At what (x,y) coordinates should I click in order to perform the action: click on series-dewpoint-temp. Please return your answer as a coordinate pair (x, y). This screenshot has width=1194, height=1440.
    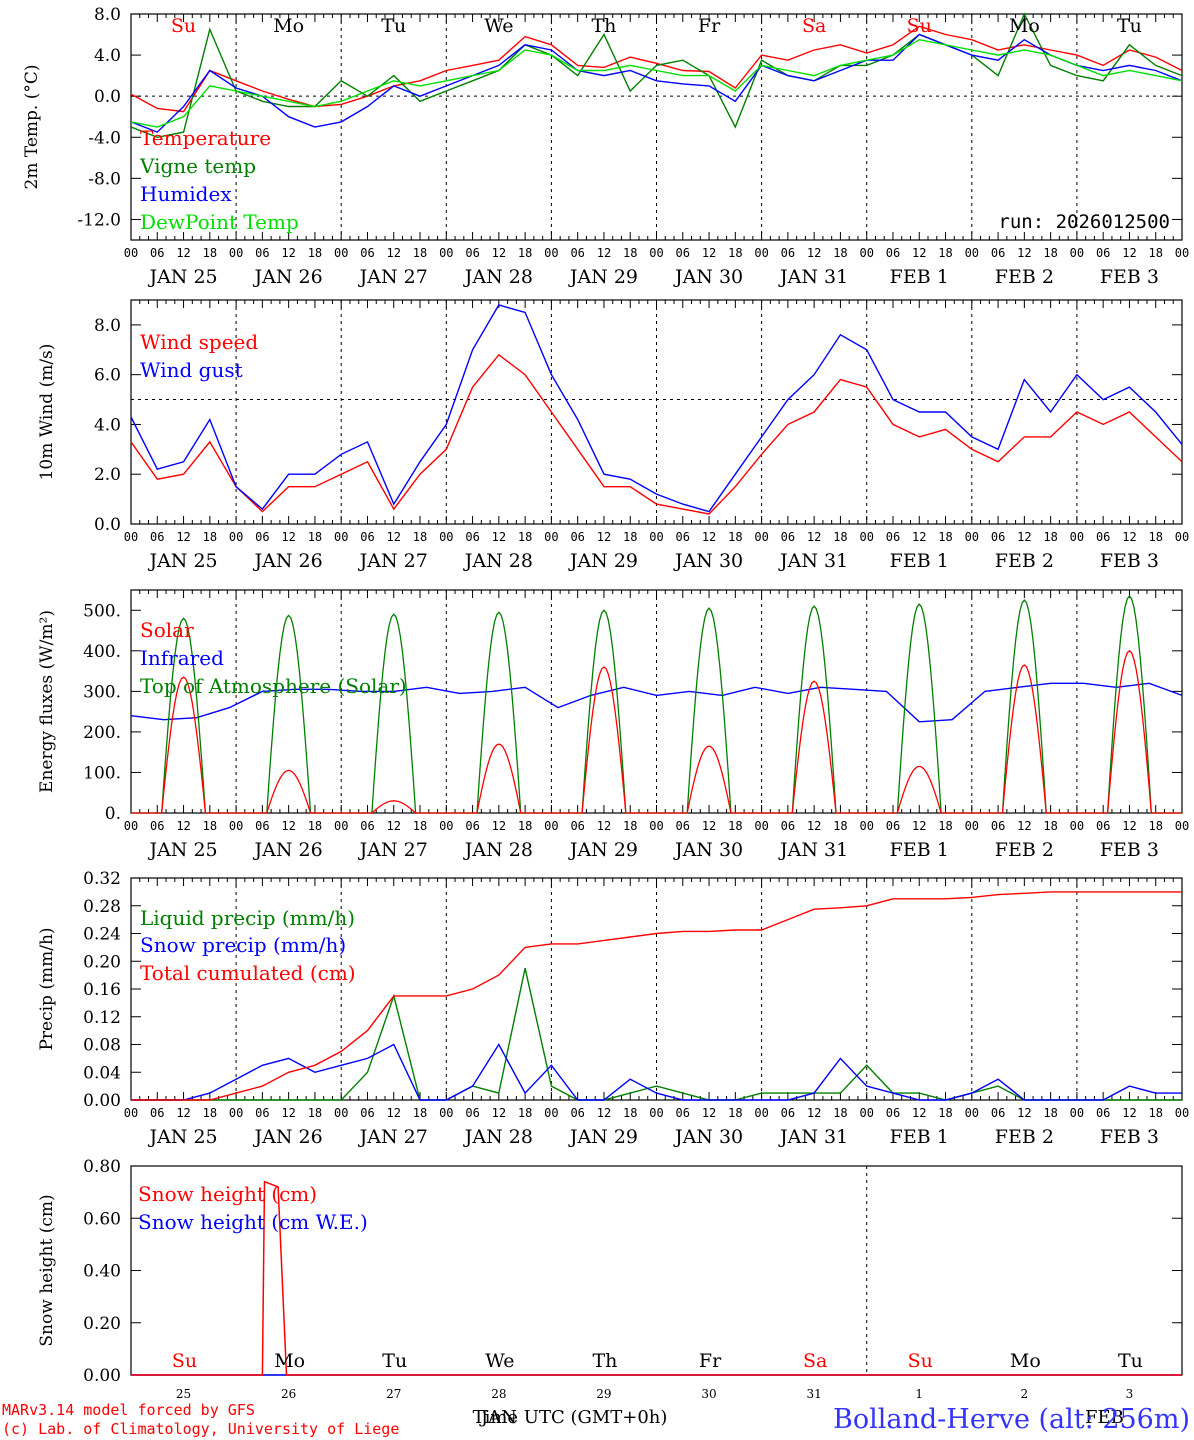
    Looking at the image, I should click on (656, 83).